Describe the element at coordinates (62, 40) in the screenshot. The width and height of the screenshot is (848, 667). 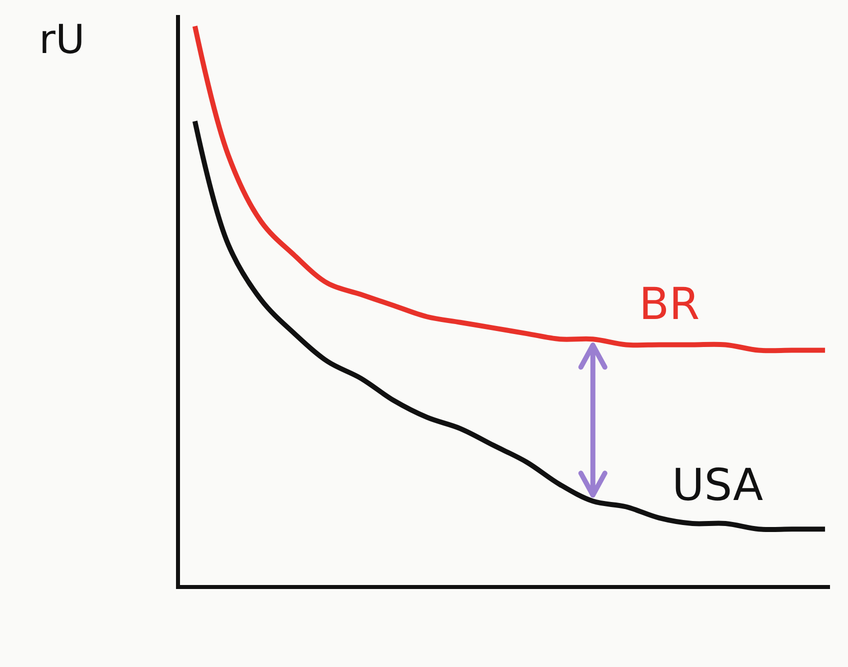
I see `y-axis-title: rU` at that location.